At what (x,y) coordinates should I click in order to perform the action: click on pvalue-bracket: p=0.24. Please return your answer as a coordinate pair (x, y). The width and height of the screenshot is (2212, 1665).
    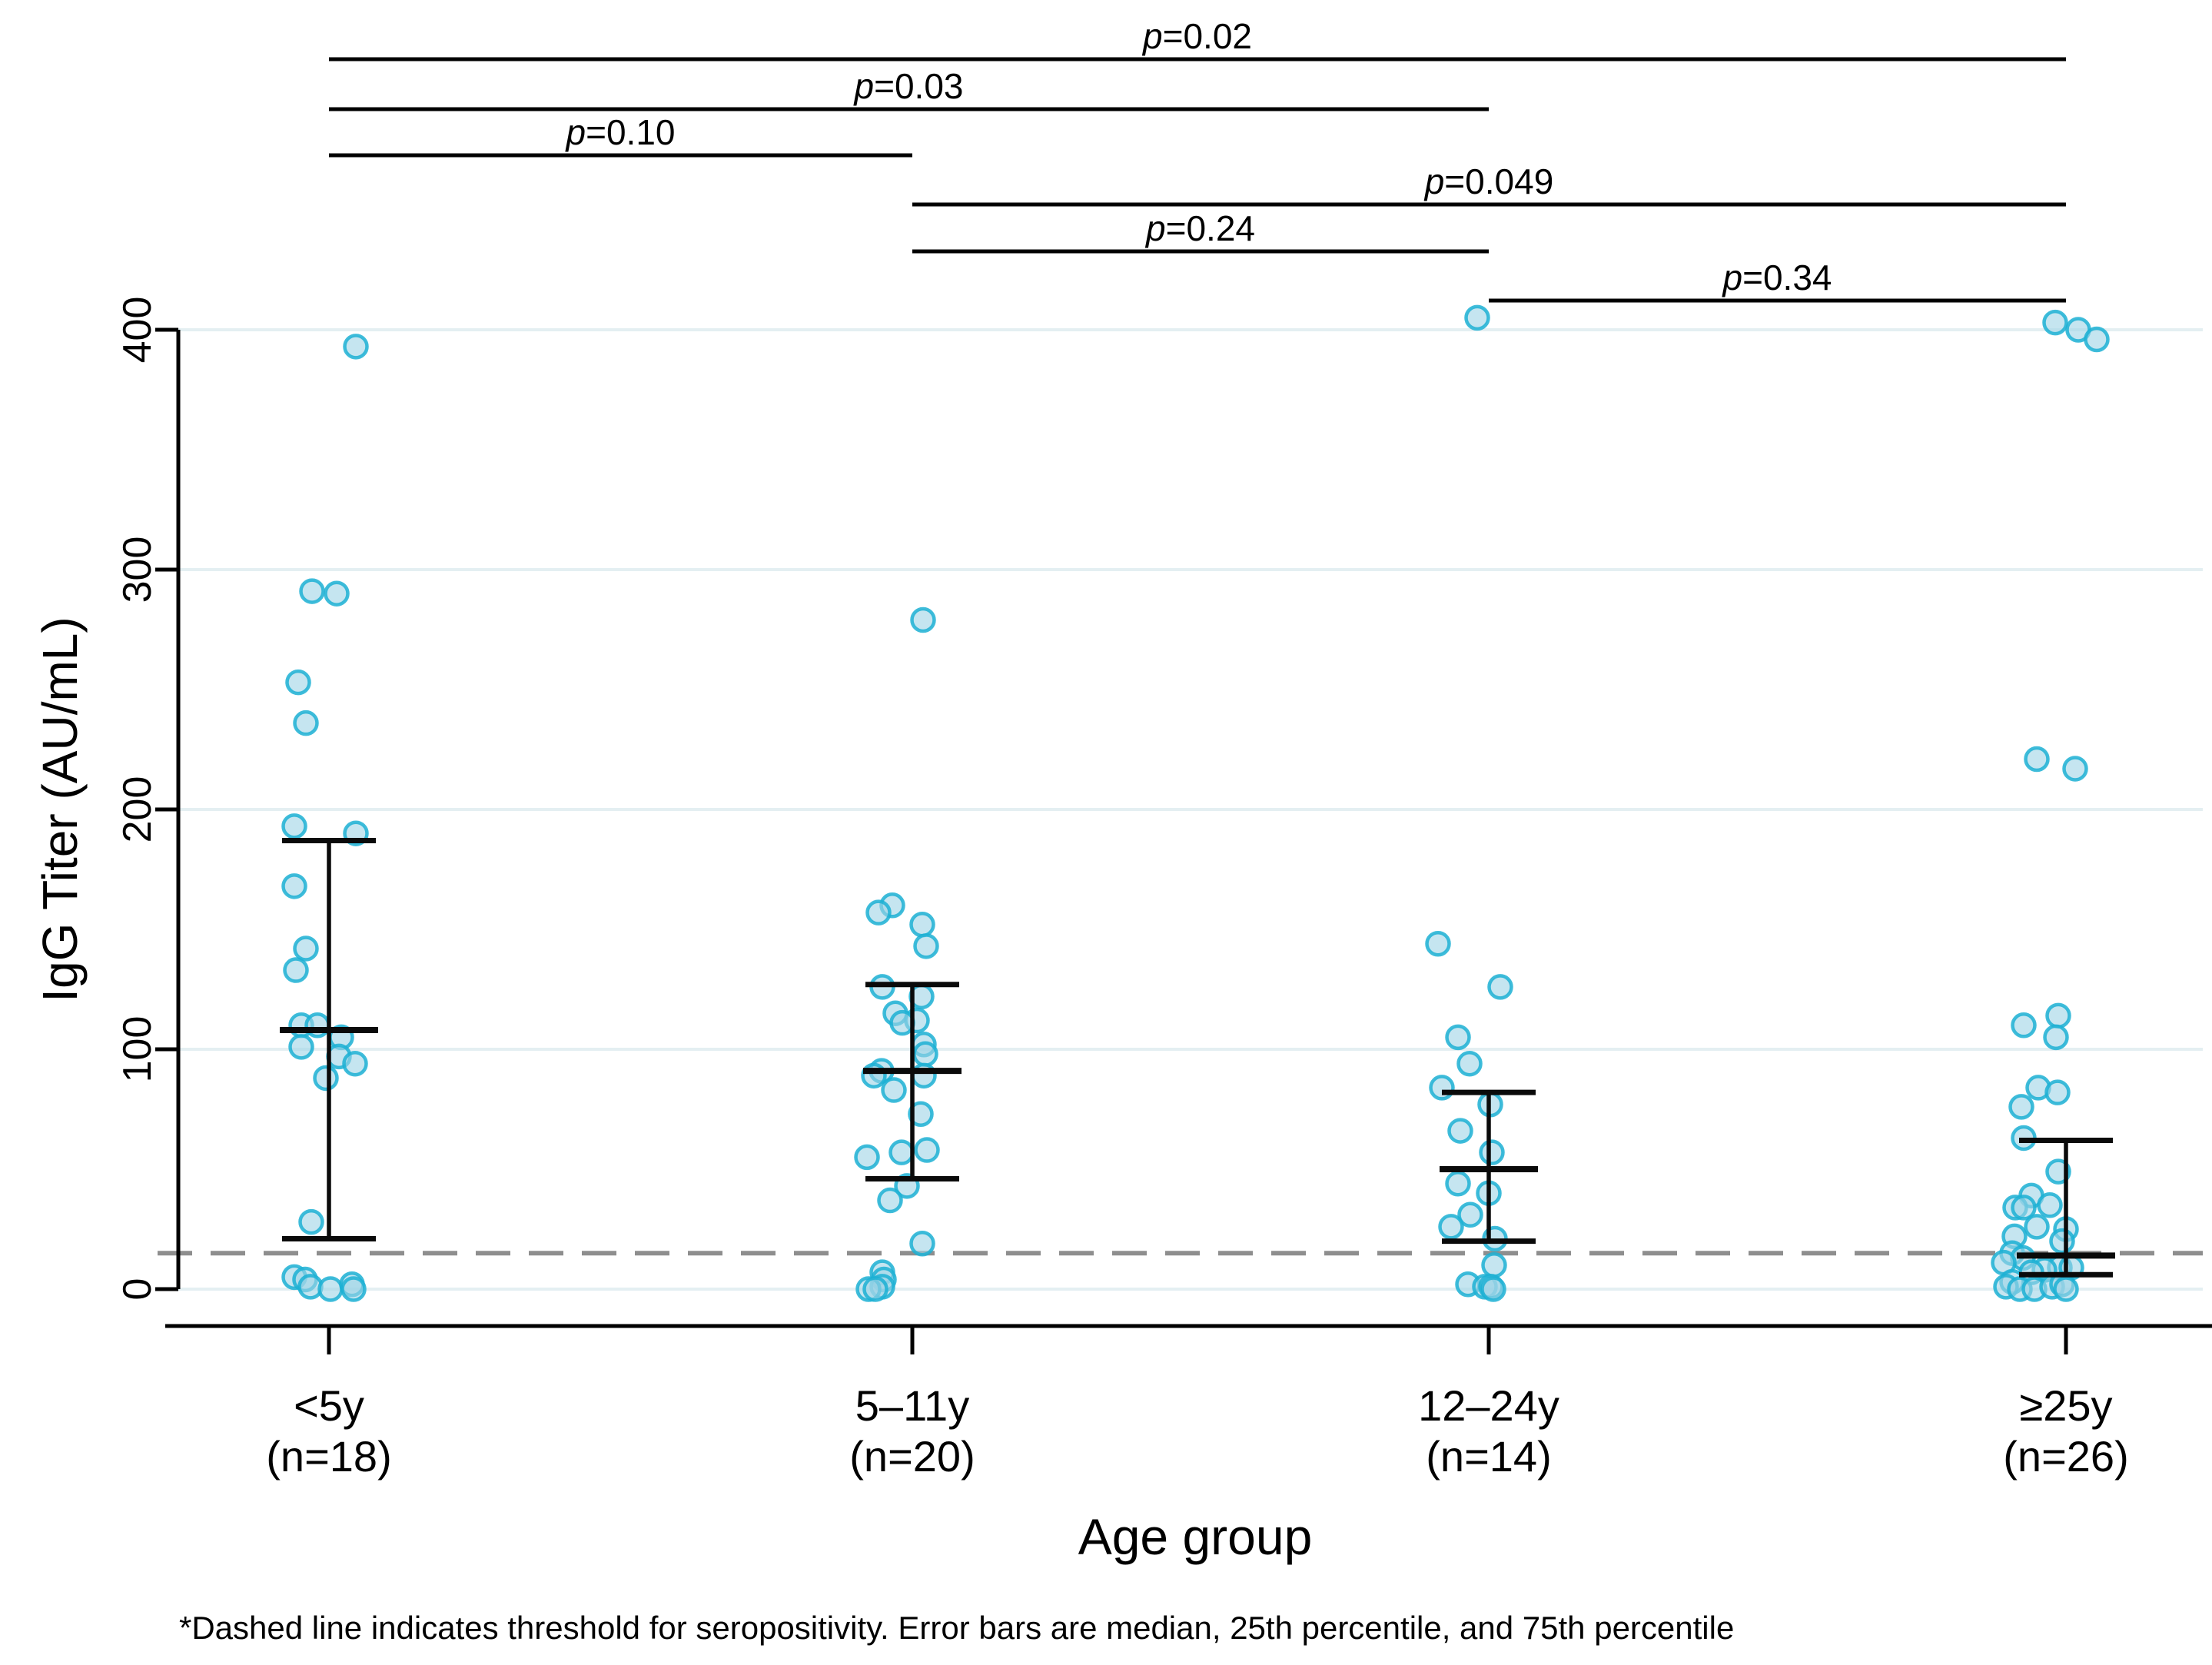
    Looking at the image, I should click on (1200, 231).